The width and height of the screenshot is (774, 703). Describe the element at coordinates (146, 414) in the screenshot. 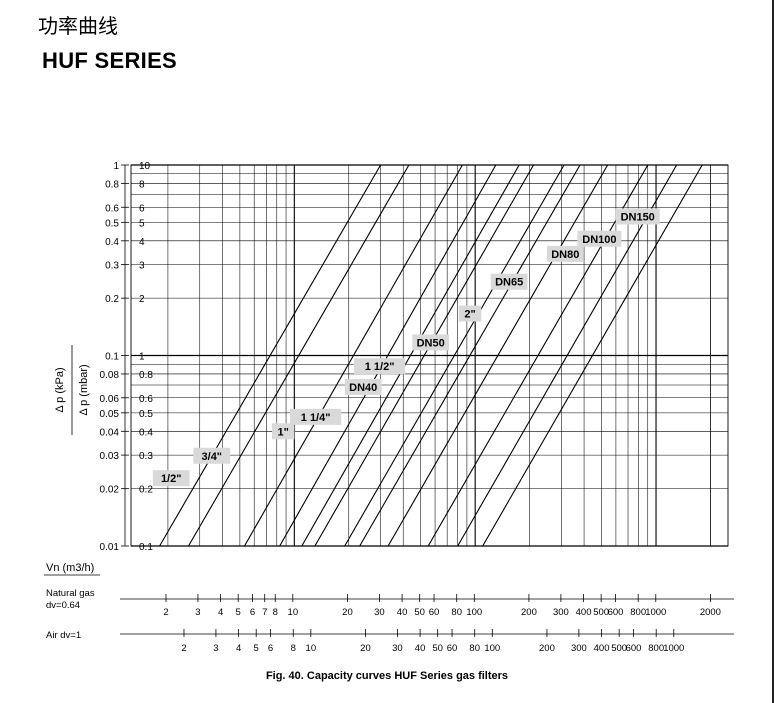

I see `y-tick-label-mbar: 0.5` at that location.